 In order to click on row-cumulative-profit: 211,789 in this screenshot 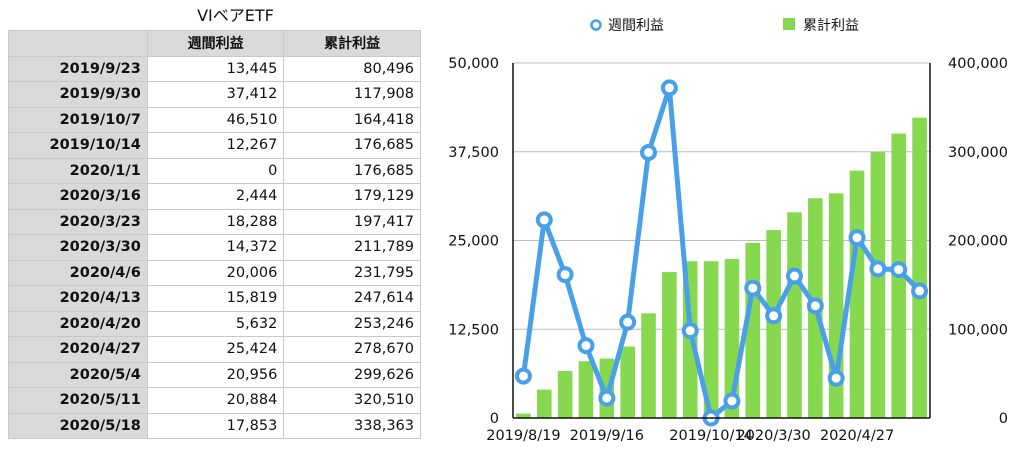, I will do `click(352, 247)`.